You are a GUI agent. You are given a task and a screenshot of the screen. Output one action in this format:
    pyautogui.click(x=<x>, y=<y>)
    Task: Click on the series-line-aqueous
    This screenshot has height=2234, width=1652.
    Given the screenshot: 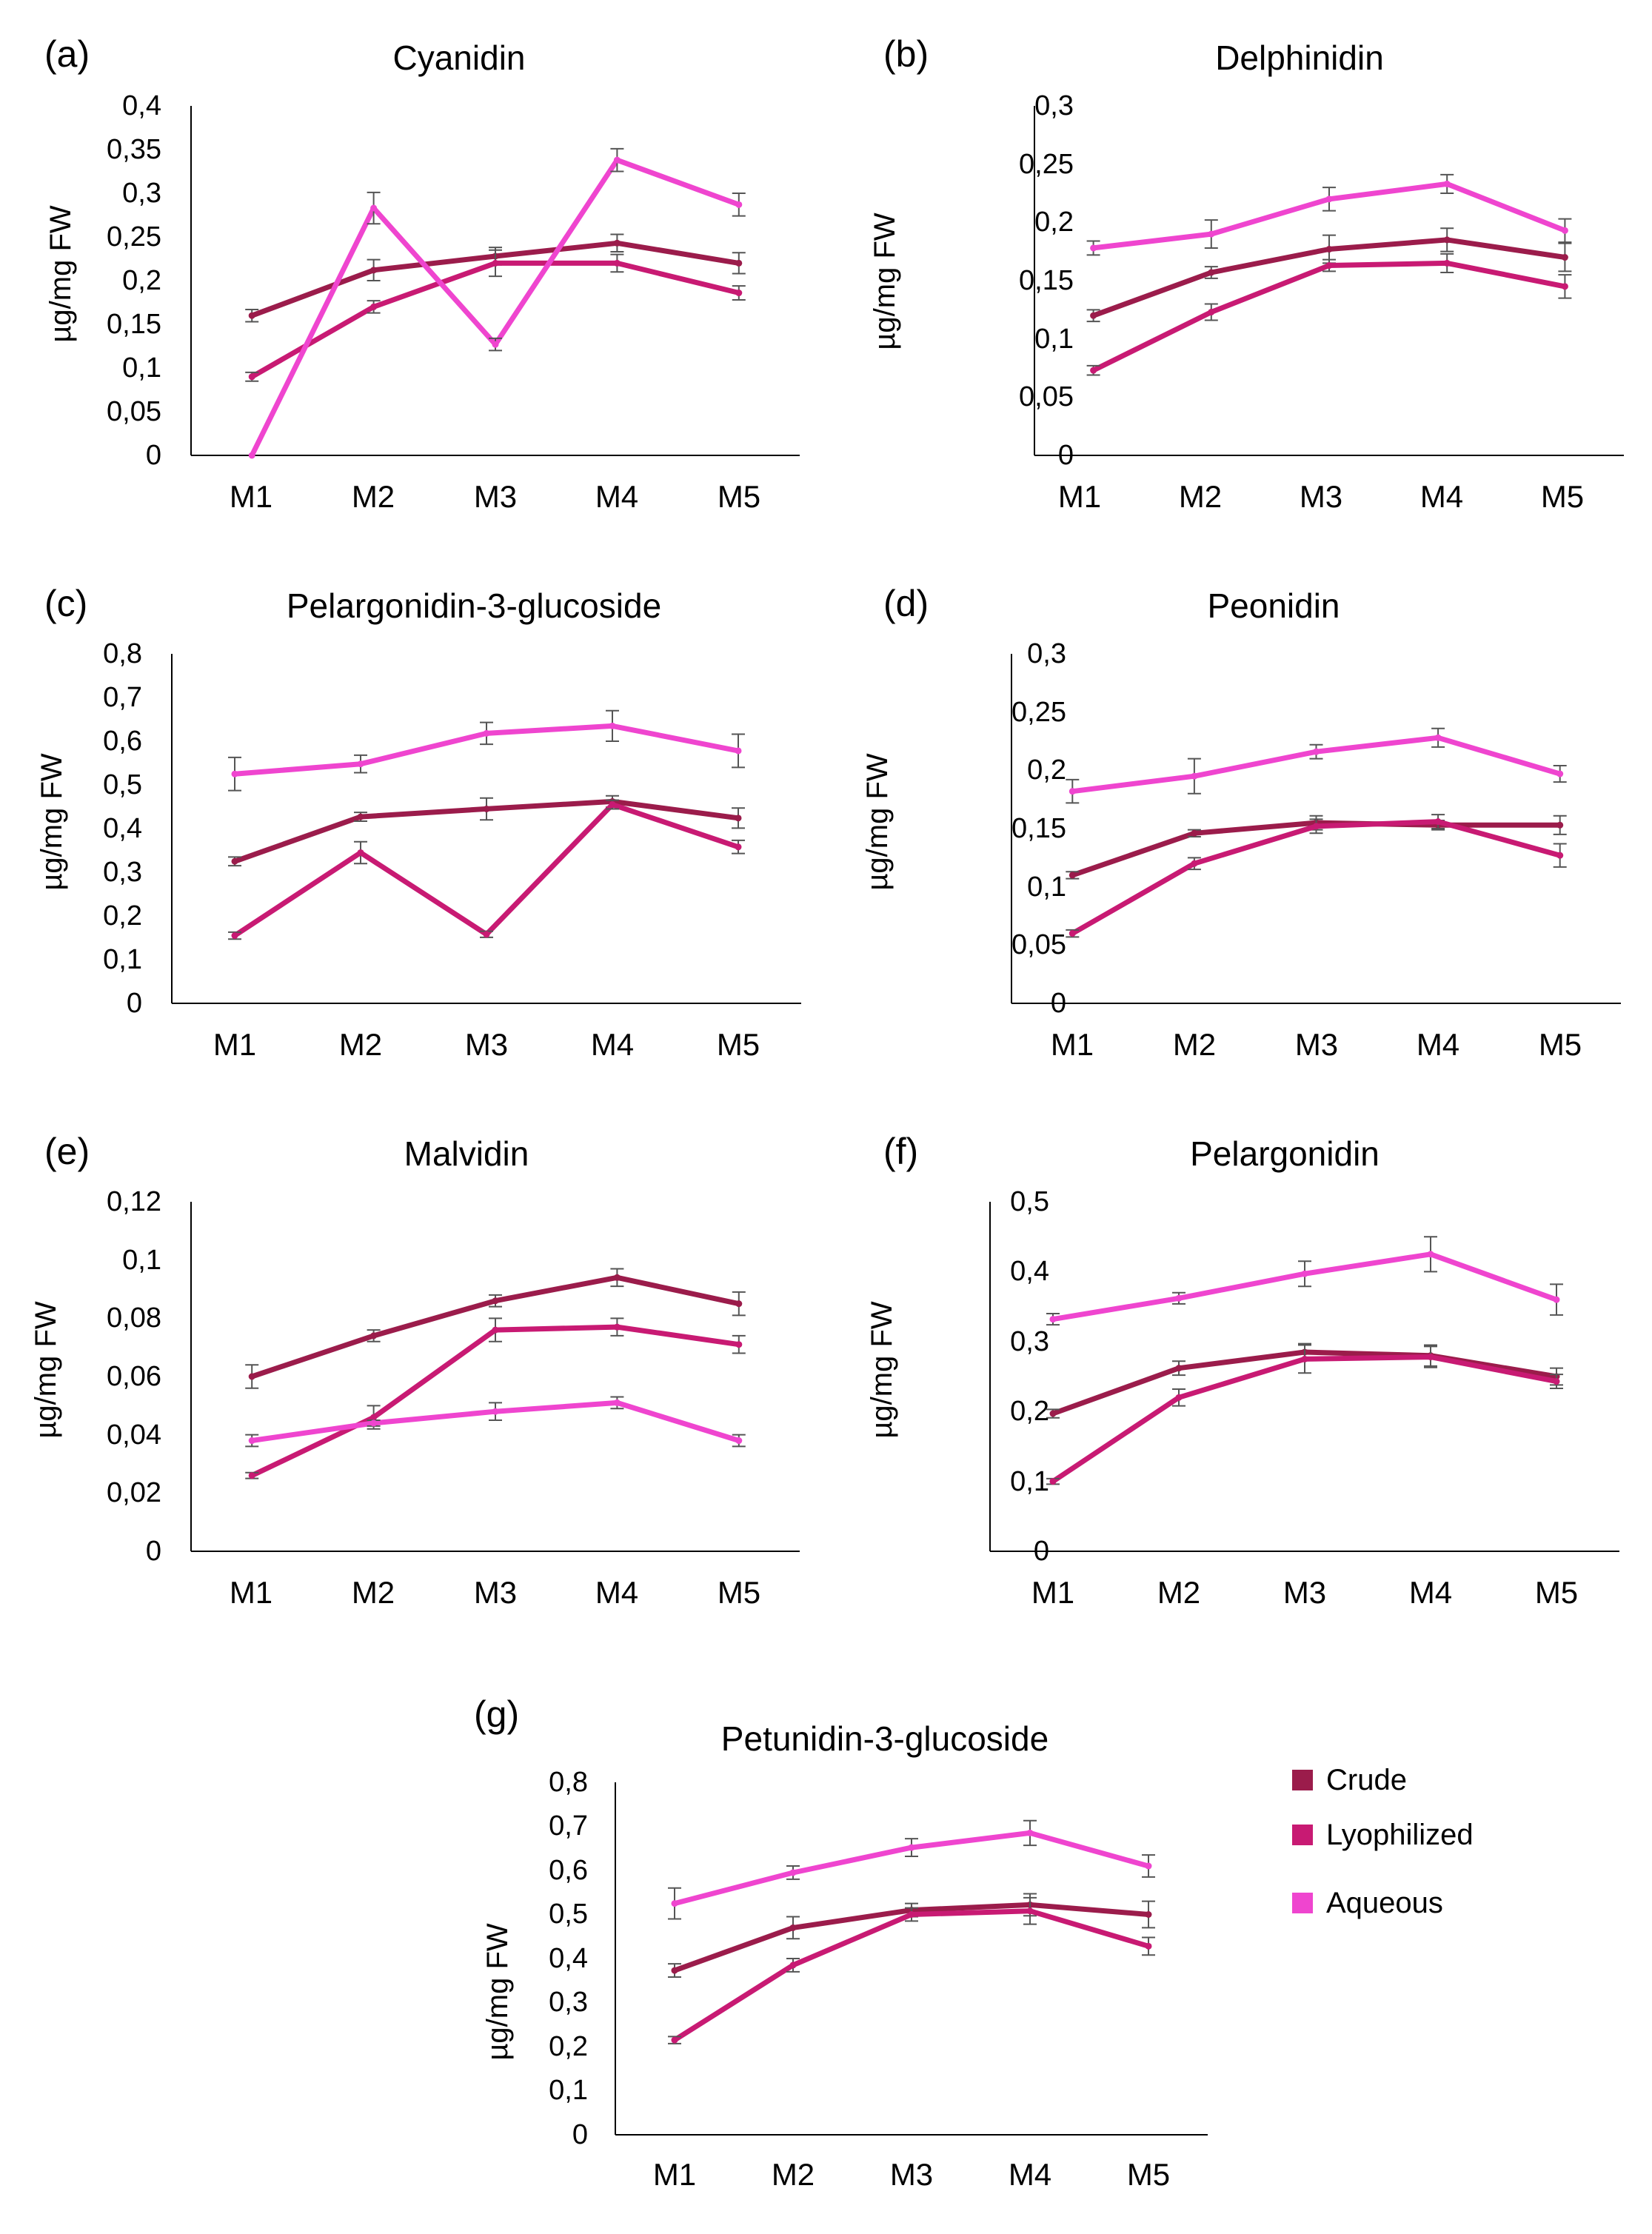 What is the action you would take?
    pyautogui.click(x=495, y=307)
    